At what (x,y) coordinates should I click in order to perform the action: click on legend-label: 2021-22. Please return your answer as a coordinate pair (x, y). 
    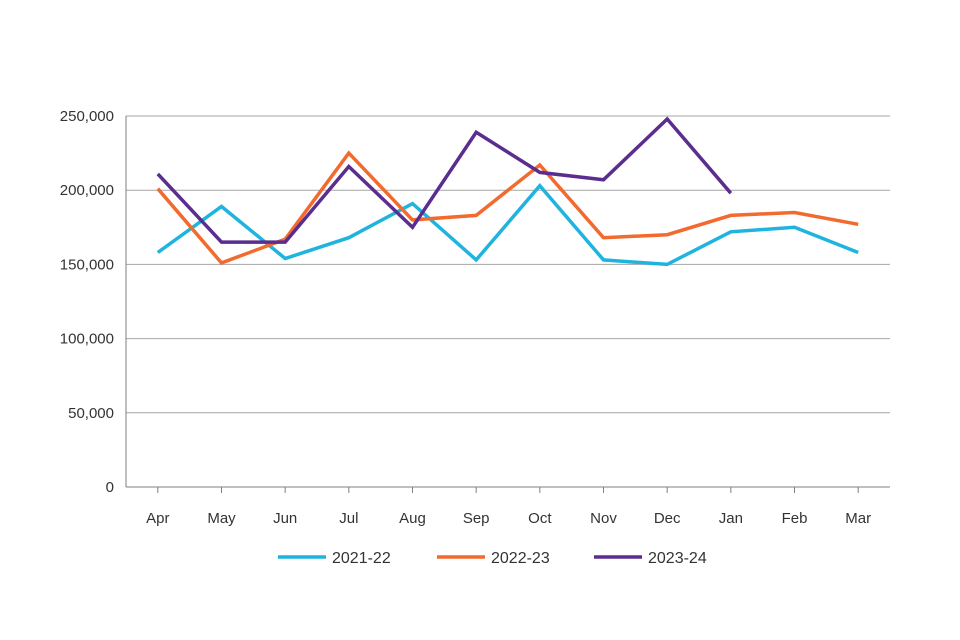
    Looking at the image, I should click on (361, 558).